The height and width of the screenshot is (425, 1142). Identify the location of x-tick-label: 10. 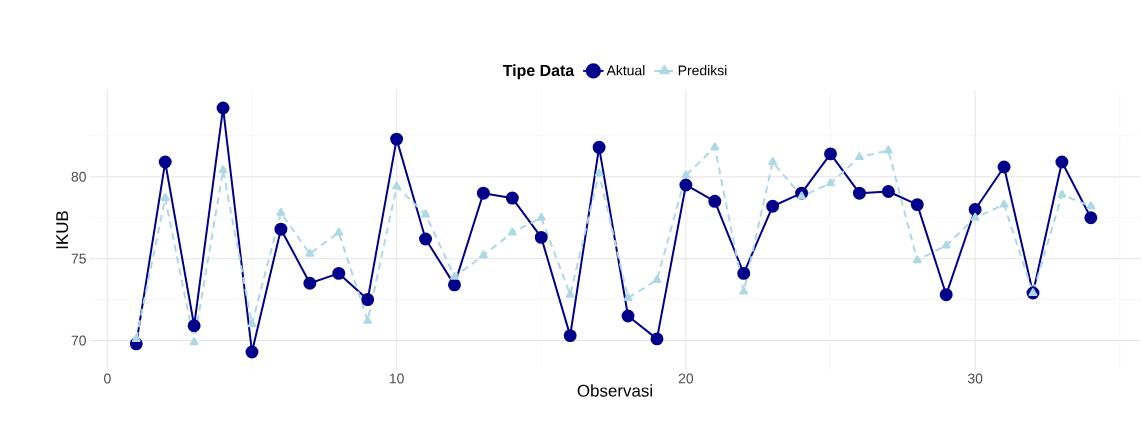
(396, 378).